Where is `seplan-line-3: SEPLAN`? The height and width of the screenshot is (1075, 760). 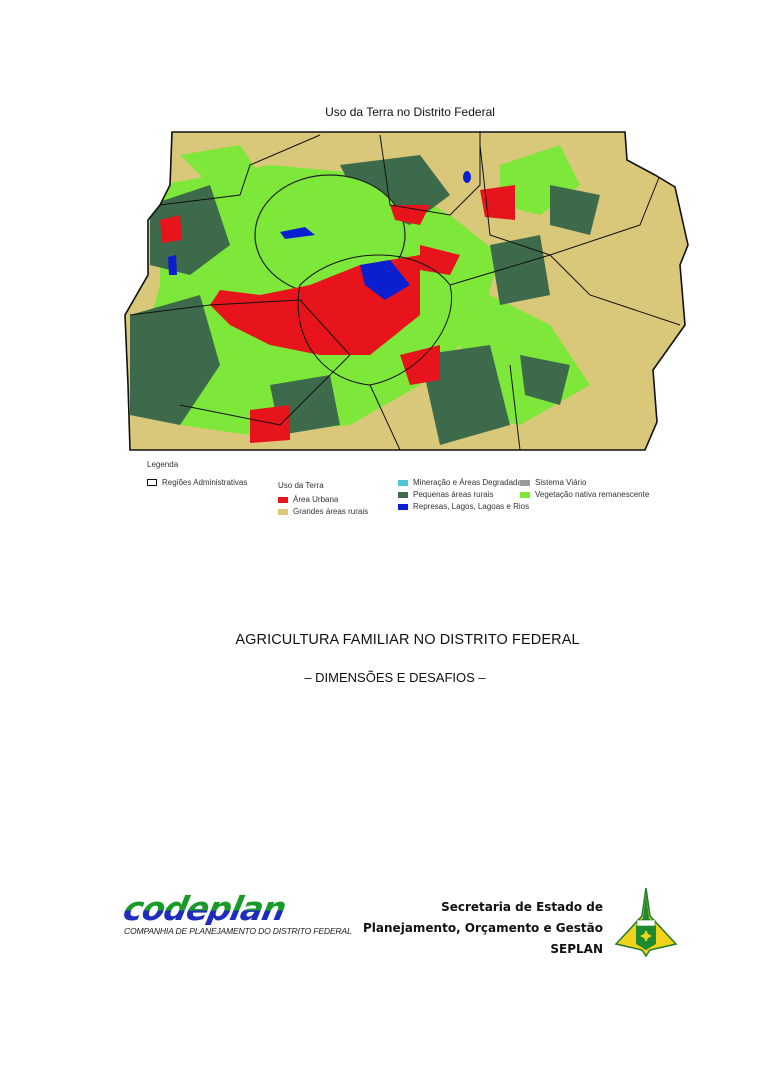
seplan-line-3: SEPLAN is located at coordinates (576, 949).